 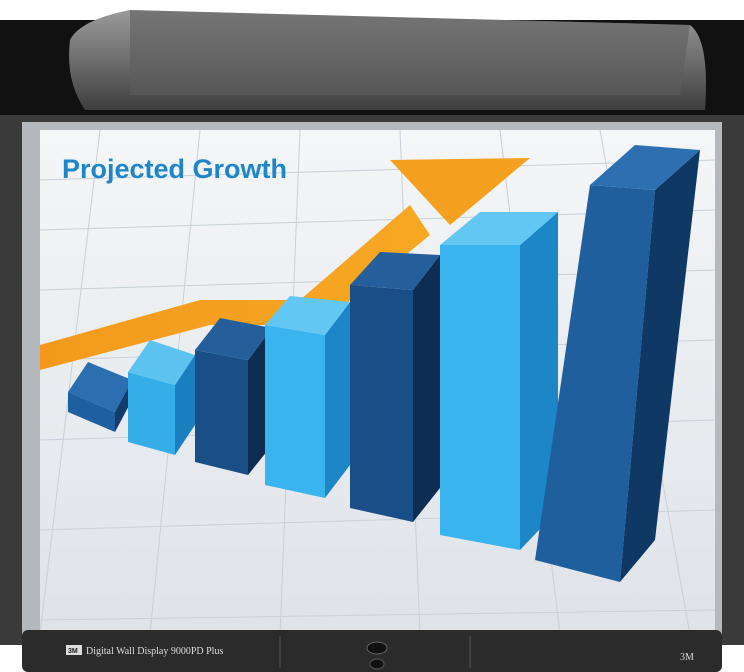 I want to click on arm-face, so click(x=410, y=52).